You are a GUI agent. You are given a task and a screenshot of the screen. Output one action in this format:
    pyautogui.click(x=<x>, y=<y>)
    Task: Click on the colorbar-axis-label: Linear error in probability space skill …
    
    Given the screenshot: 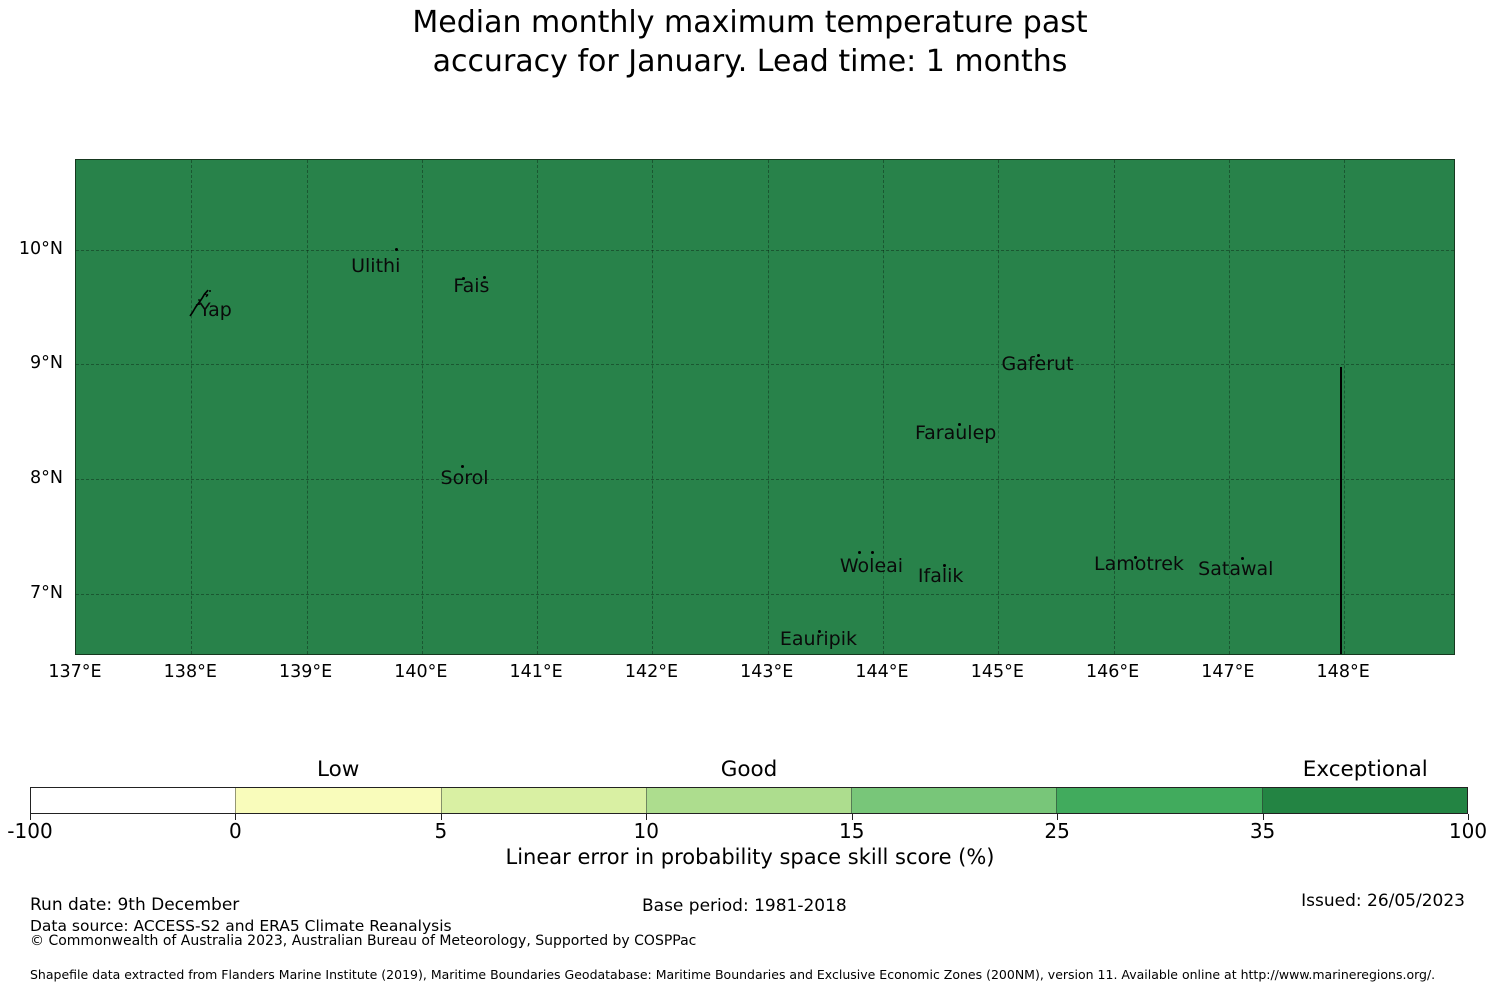 What is the action you would take?
    pyautogui.click(x=750, y=857)
    